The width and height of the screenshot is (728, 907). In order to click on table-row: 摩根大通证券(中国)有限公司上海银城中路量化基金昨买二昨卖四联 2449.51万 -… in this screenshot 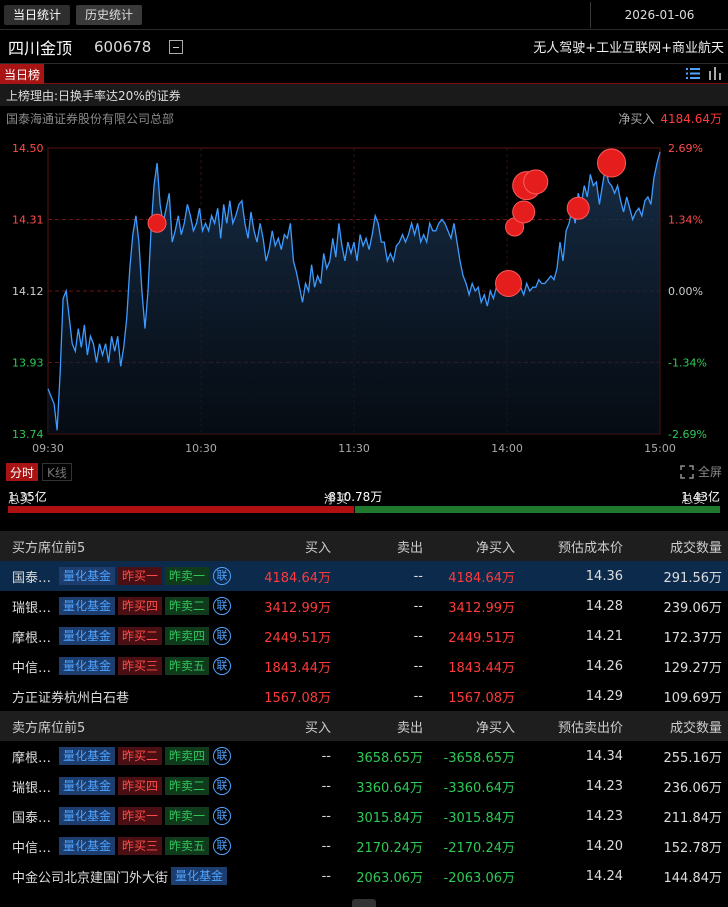, I will do `click(364, 636)`.